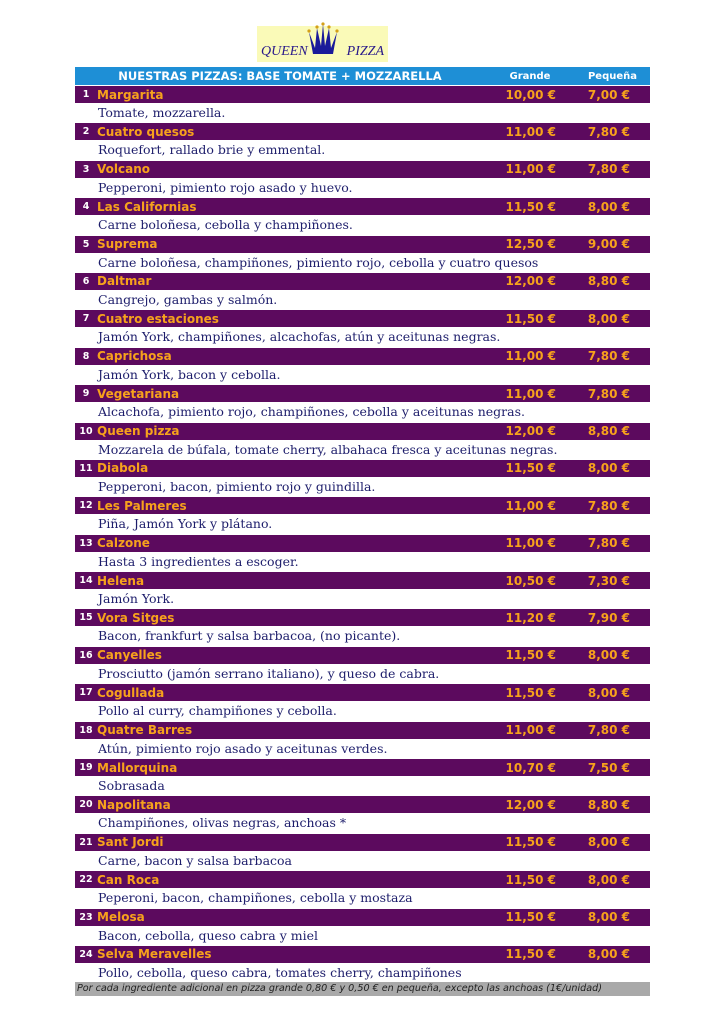 The image size is (724, 1024). What do you see at coordinates (134, 804) in the screenshot?
I see `item-name: Napolitana` at bounding box center [134, 804].